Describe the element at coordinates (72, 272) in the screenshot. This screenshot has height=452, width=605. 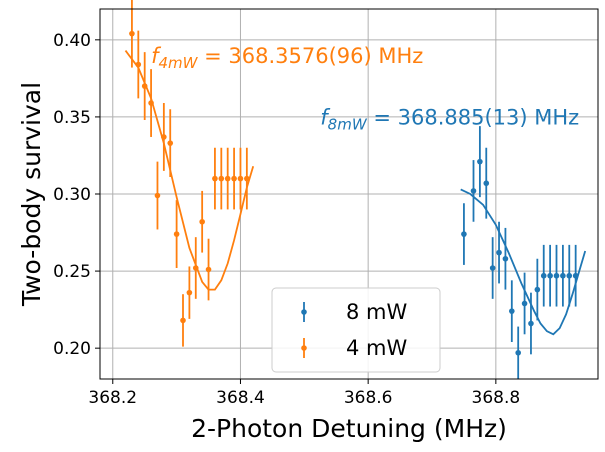
I see `y-tick-label: 0.25` at that location.